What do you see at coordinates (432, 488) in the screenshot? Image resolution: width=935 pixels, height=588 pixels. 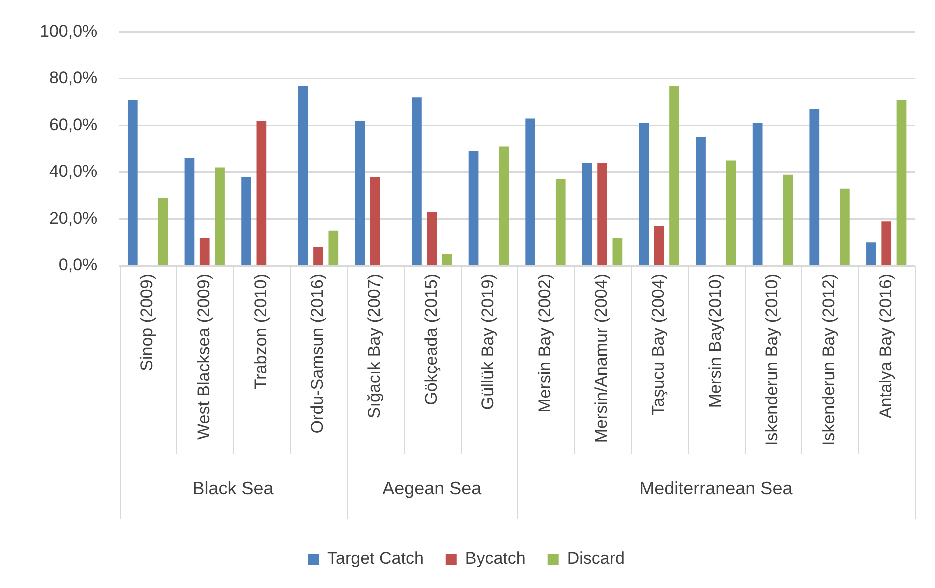 I see `text: Aegean Sea` at bounding box center [432, 488].